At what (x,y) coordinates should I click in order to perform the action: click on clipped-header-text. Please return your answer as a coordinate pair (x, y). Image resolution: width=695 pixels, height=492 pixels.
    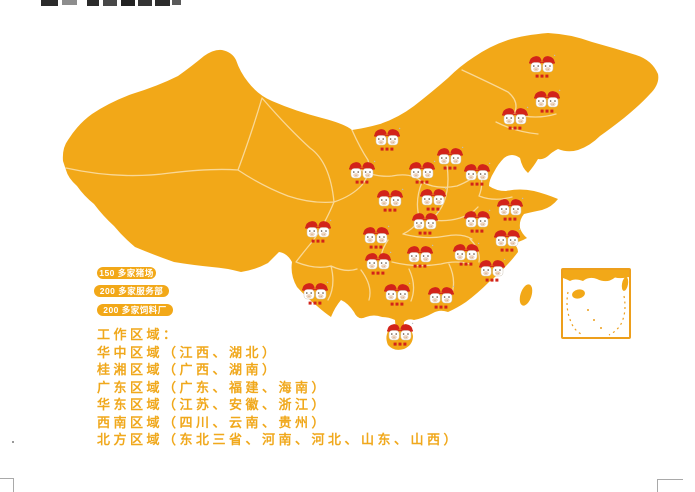
    Looking at the image, I should click on (347, 3).